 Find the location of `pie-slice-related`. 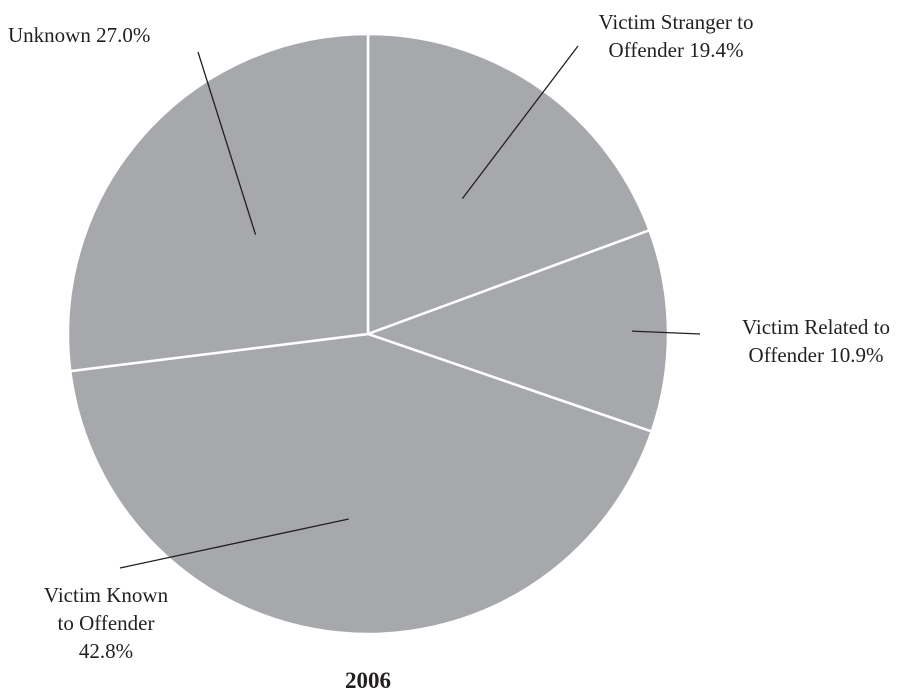

pie-slice-related is located at coordinates (517, 331).